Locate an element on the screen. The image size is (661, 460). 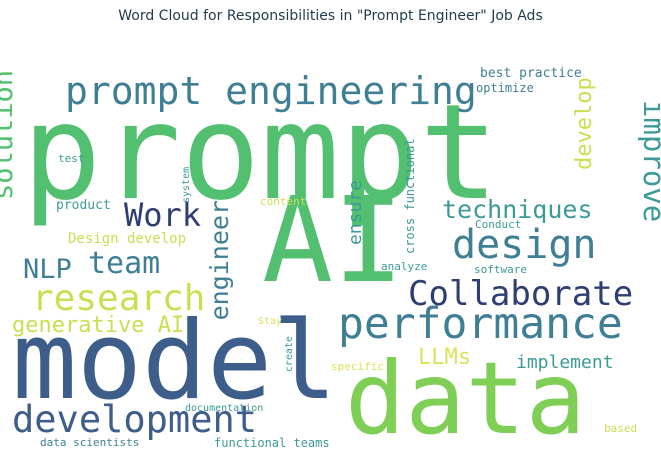
word-improve: improve is located at coordinates (649, 161).